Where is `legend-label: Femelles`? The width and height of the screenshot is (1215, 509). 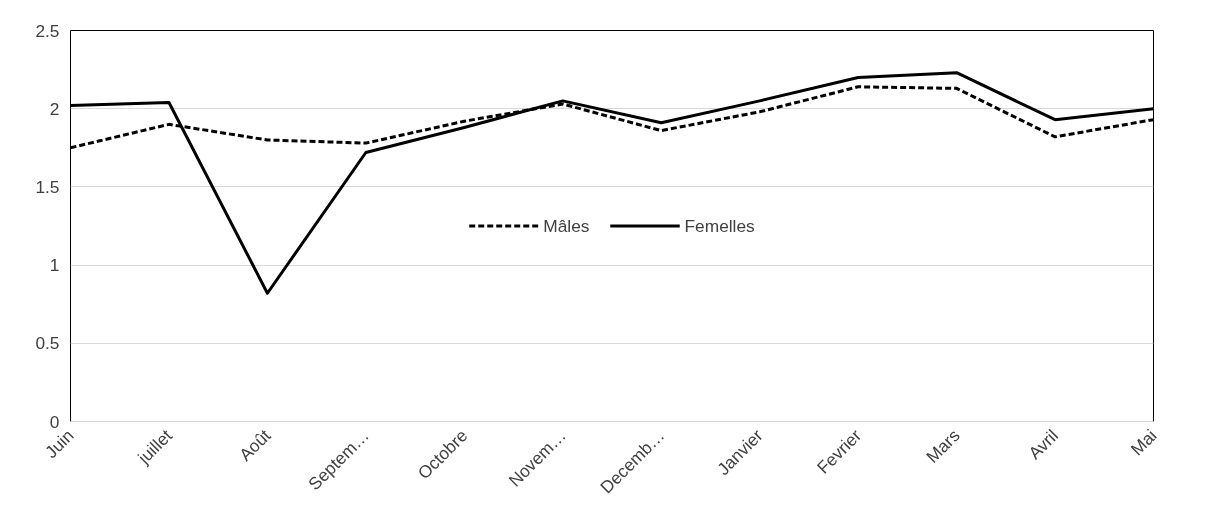 legend-label: Femelles is located at coordinates (719, 225).